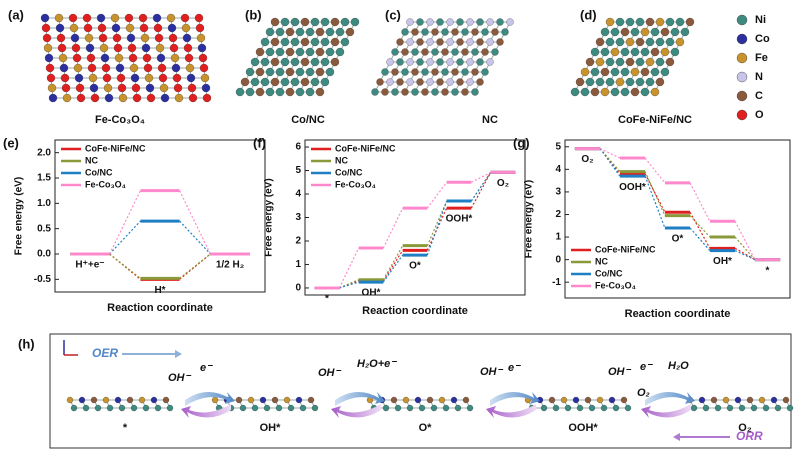 This screenshot has width=799, height=451. What do you see at coordinates (620, 372) in the screenshot?
I see `species-label: OH⁻` at bounding box center [620, 372].